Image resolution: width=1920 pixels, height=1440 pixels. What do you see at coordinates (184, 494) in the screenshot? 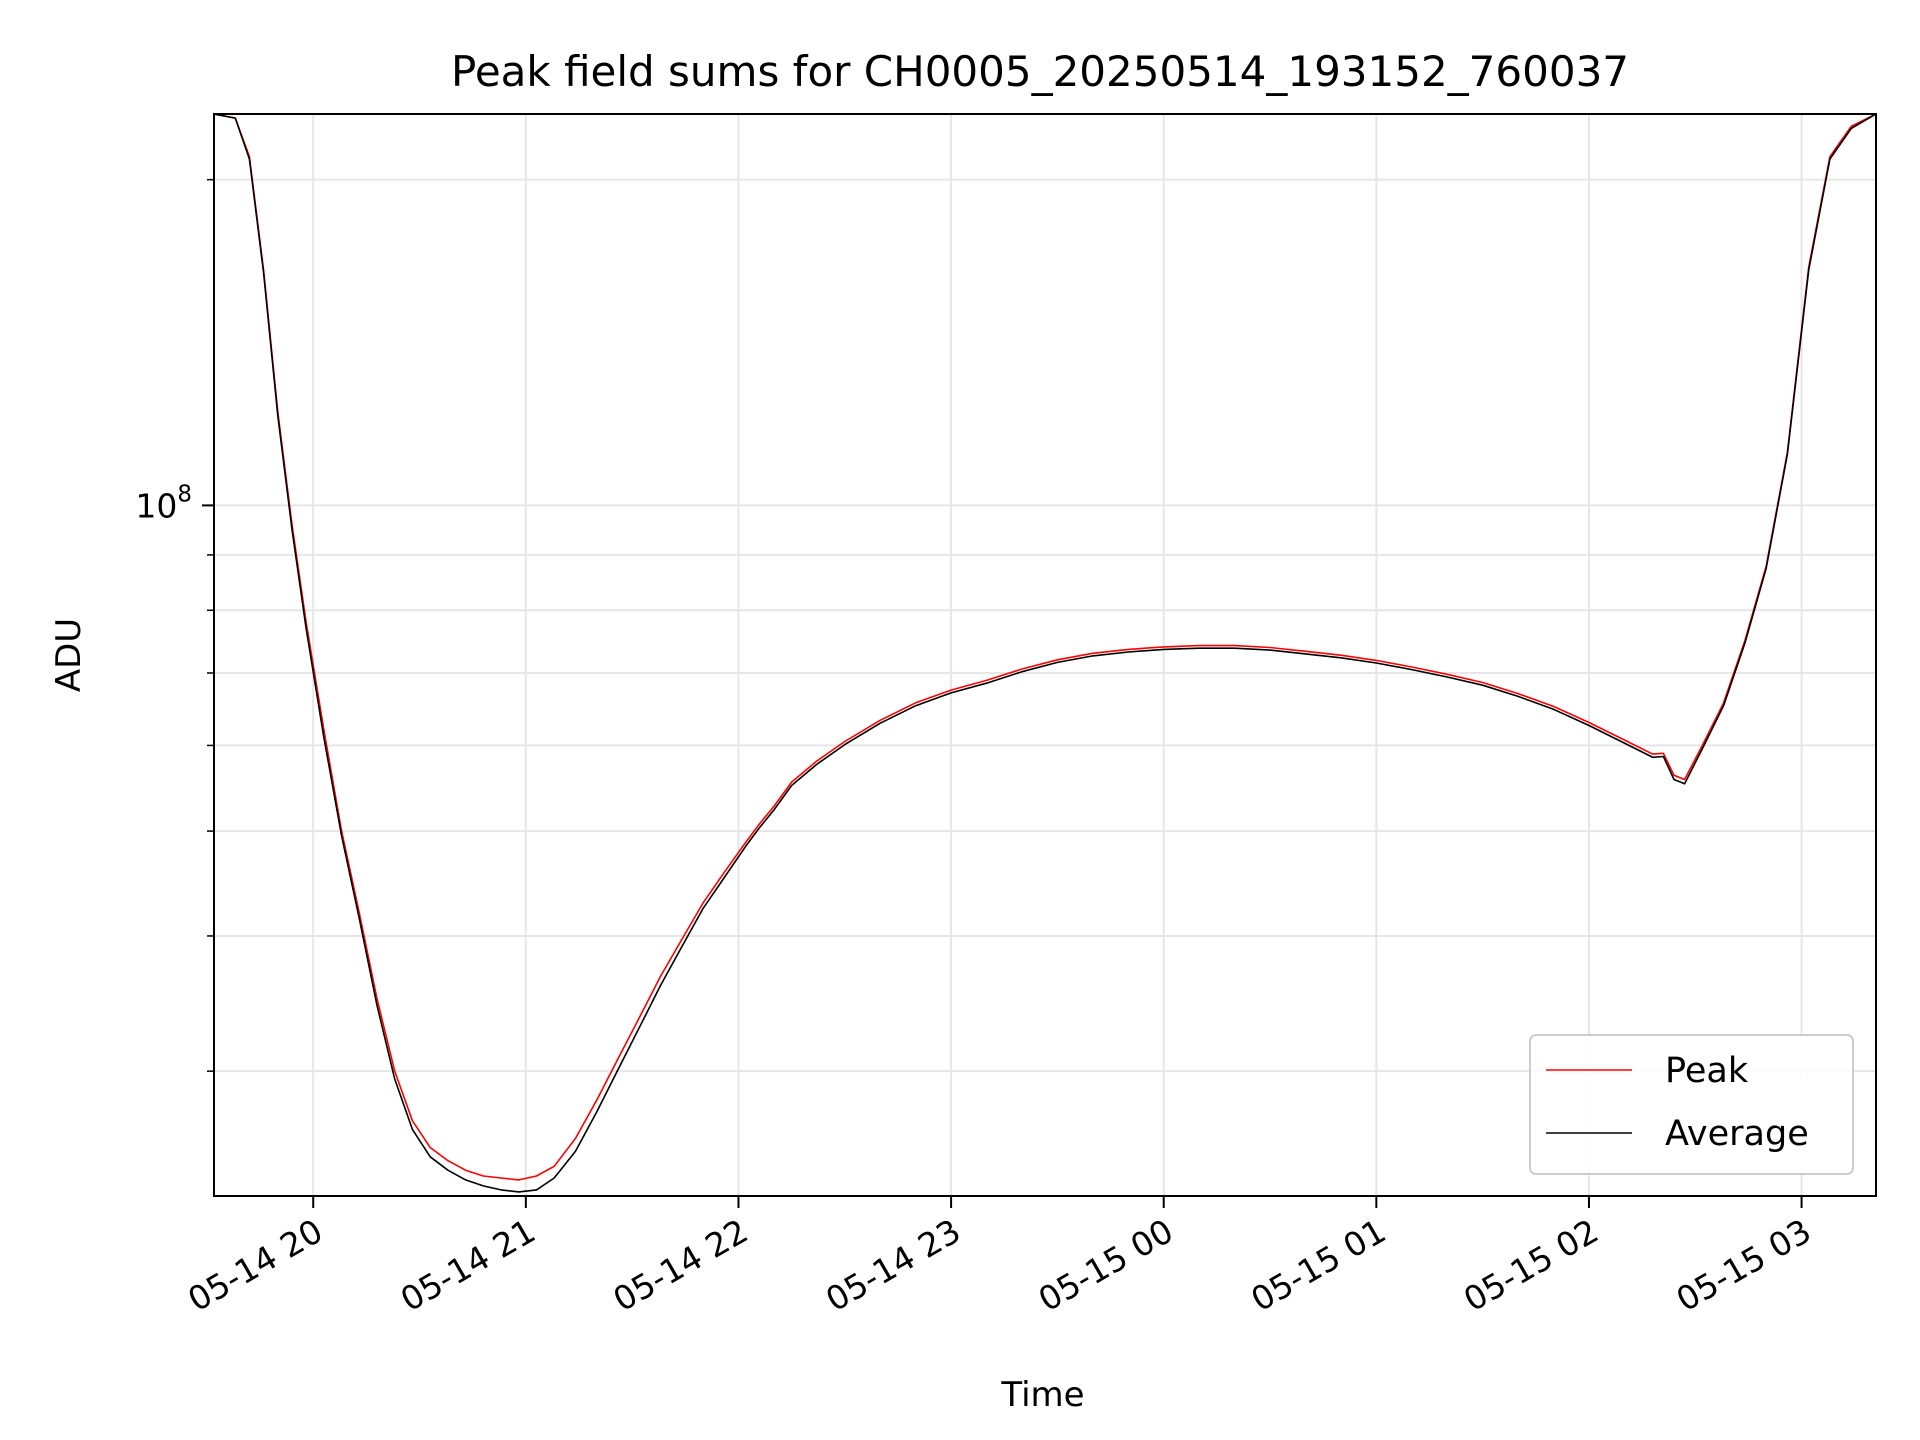
I see `y-tick-label-exponent: 8` at bounding box center [184, 494].